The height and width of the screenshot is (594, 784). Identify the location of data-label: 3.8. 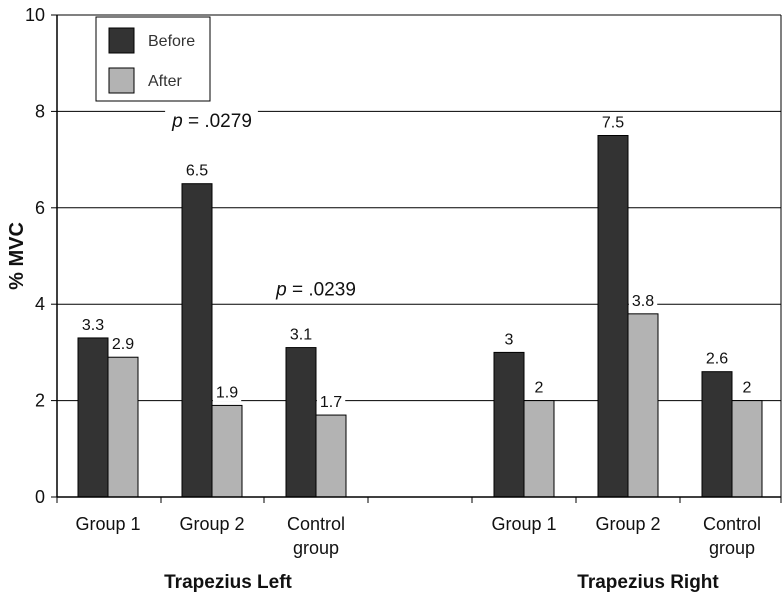
(643, 301).